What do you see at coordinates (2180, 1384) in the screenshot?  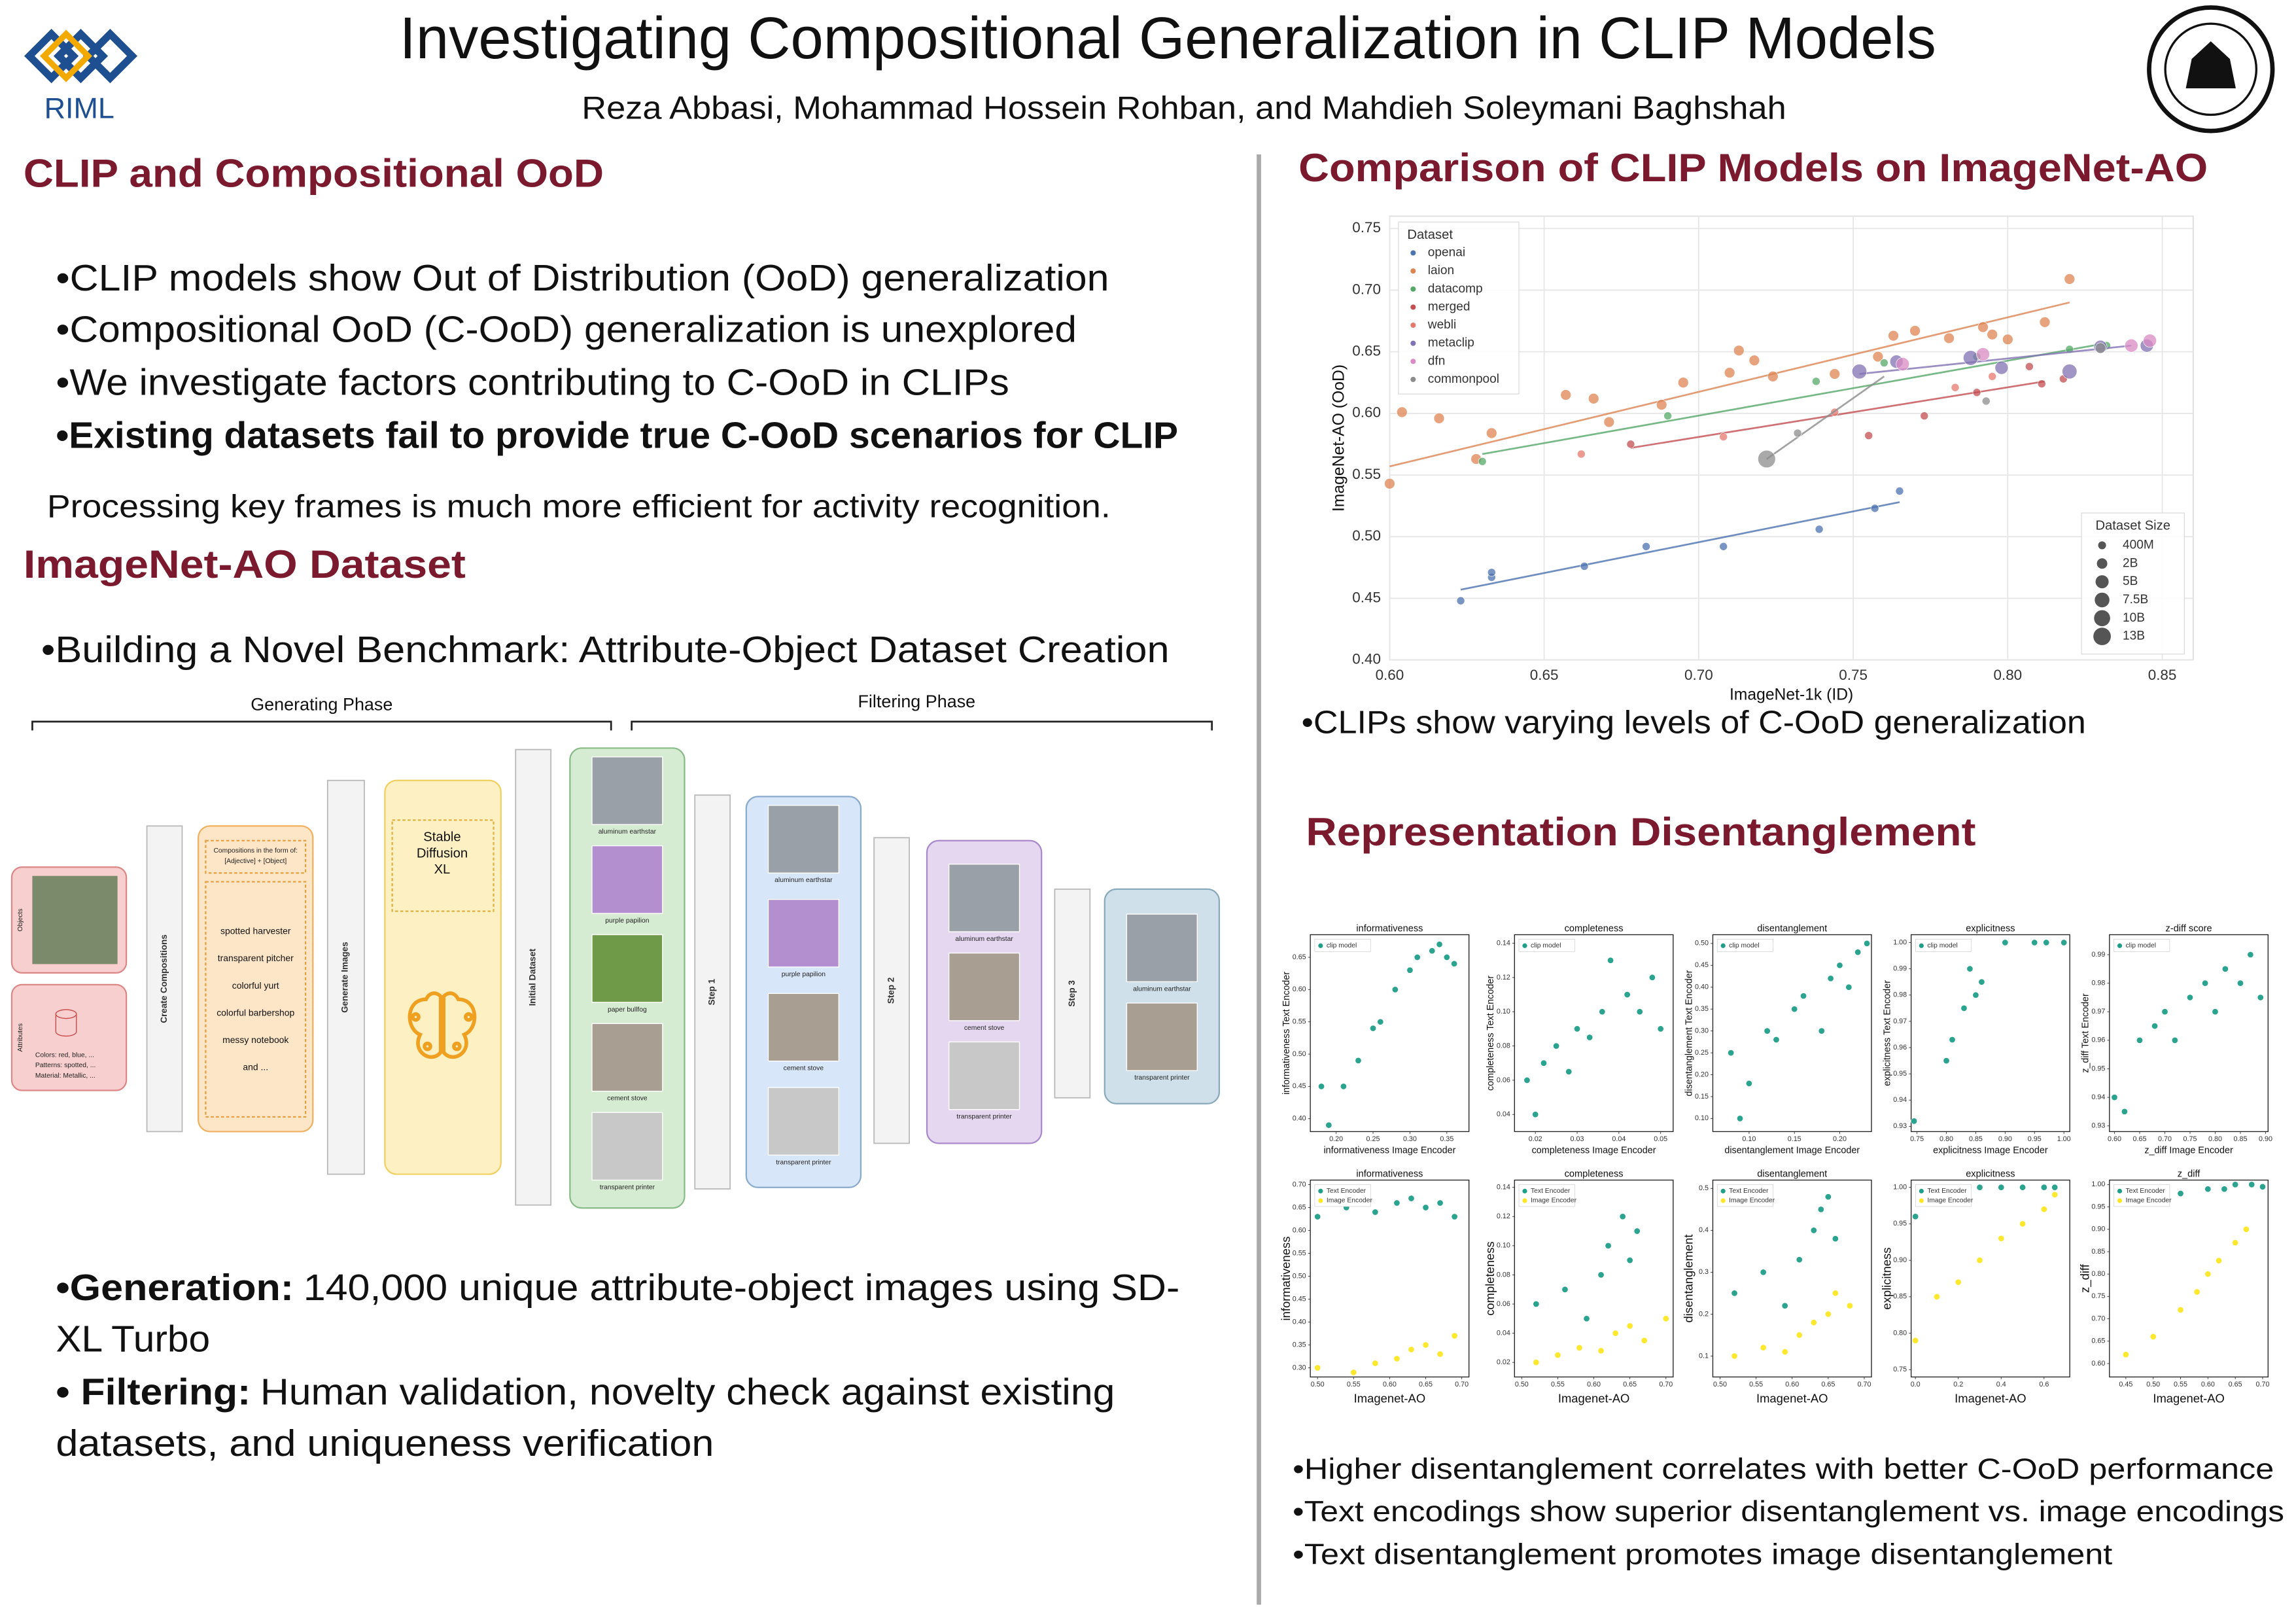 I see `x-tick-label: 0.55` at bounding box center [2180, 1384].